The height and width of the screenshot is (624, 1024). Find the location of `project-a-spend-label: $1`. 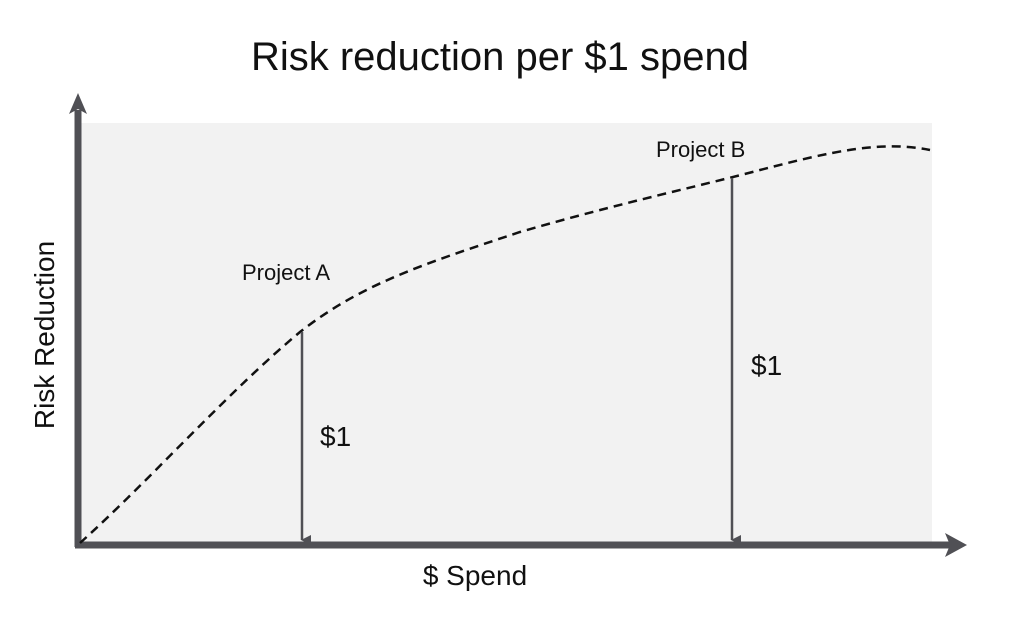

project-a-spend-label: $1 is located at coordinates (335, 436).